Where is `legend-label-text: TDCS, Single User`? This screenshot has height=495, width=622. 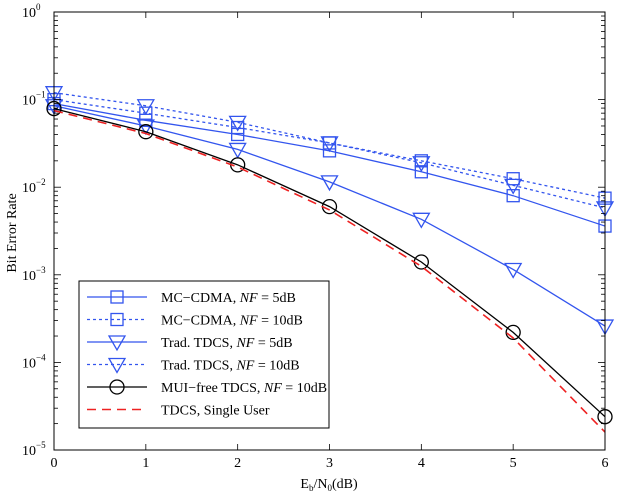 legend-label-text: TDCS, Single User is located at coordinates (215, 411).